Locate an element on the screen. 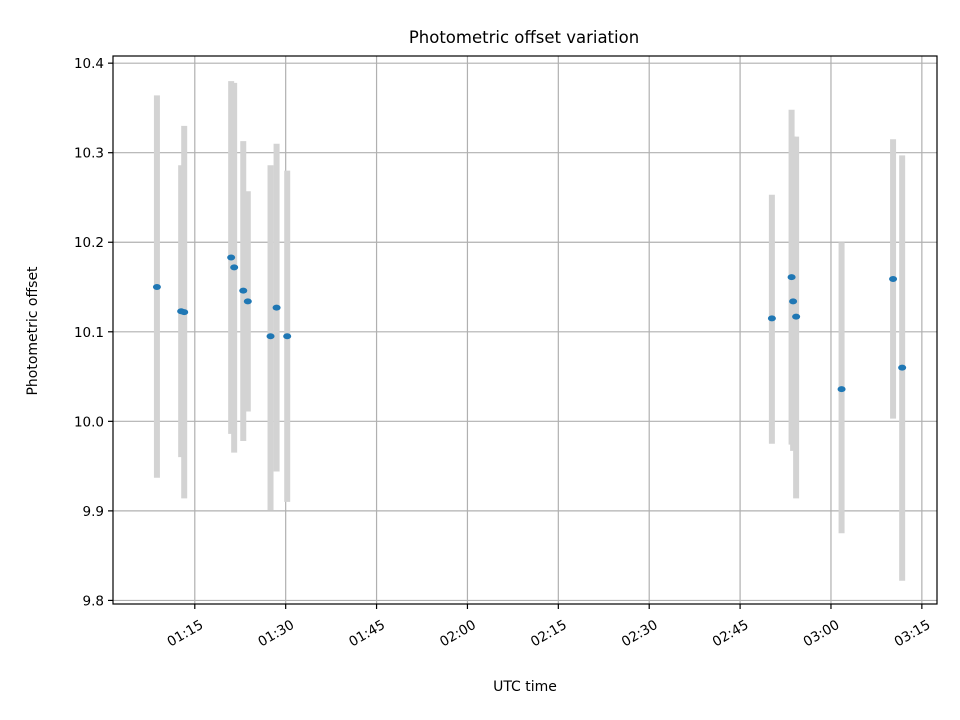  x-tick-label: 03:15 is located at coordinates (913, 633).